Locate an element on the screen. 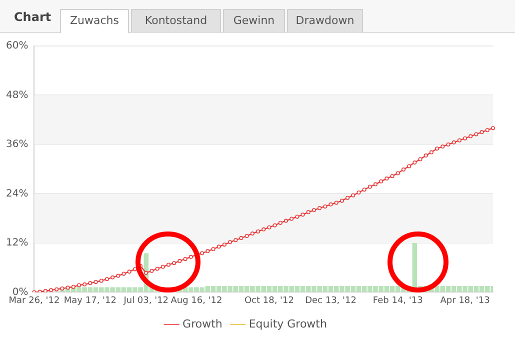 This screenshot has width=515, height=340. x-tick-label: Mar 26, '12 is located at coordinates (34, 301).